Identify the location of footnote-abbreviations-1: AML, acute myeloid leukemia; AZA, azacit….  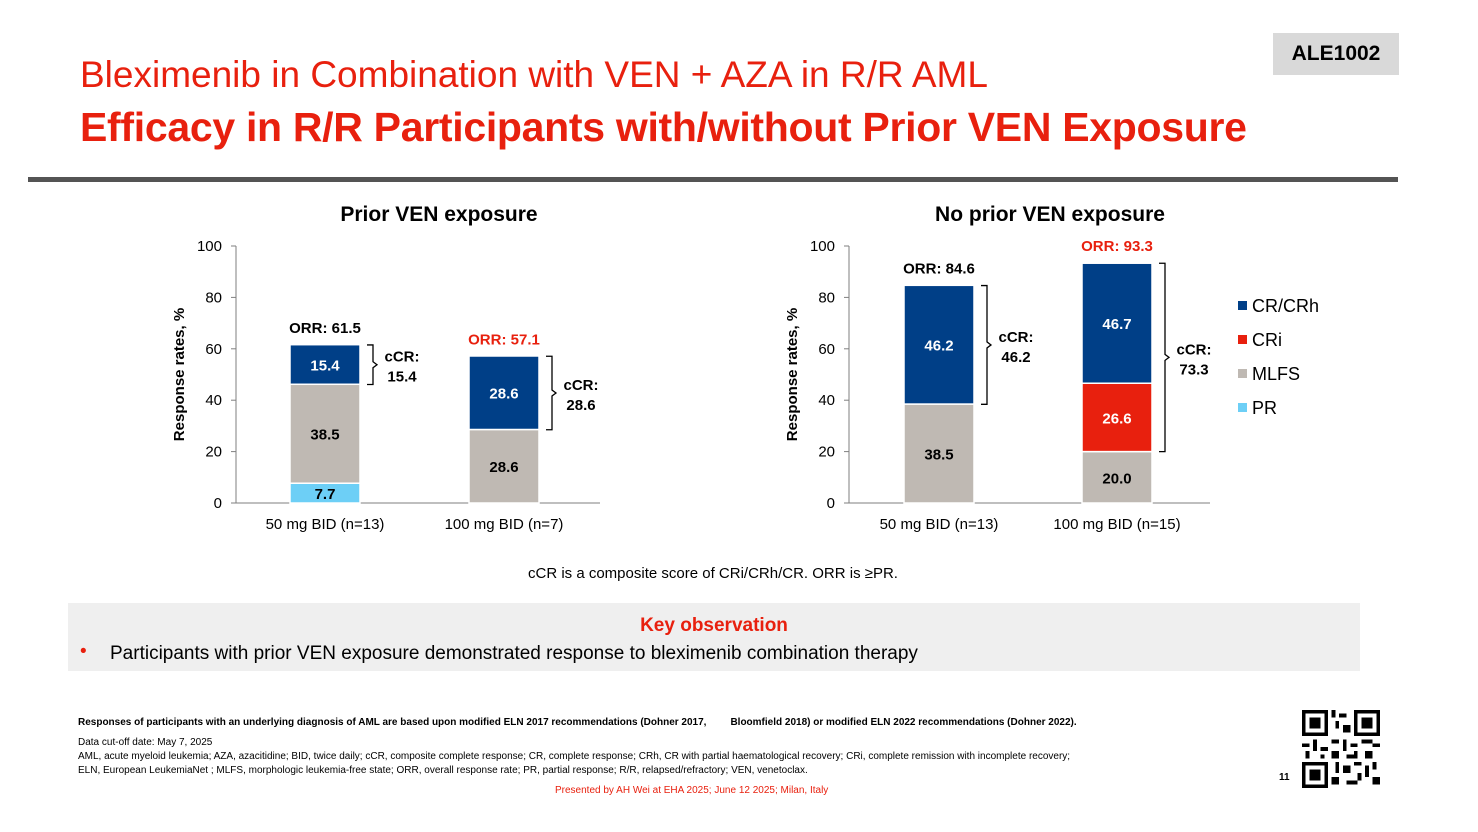
(574, 756).